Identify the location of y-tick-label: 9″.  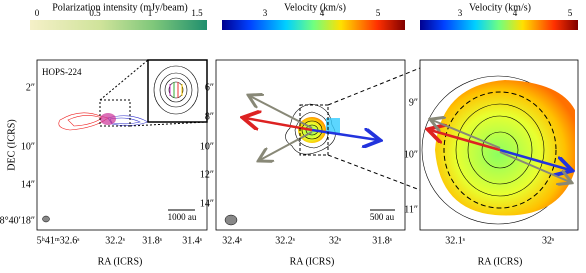
(413, 102).